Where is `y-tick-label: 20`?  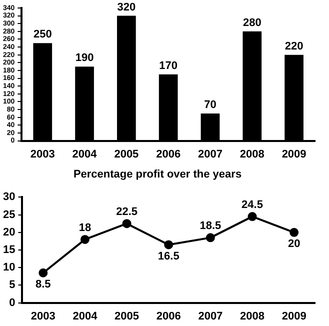 y-tick-label: 20 is located at coordinates (9, 232).